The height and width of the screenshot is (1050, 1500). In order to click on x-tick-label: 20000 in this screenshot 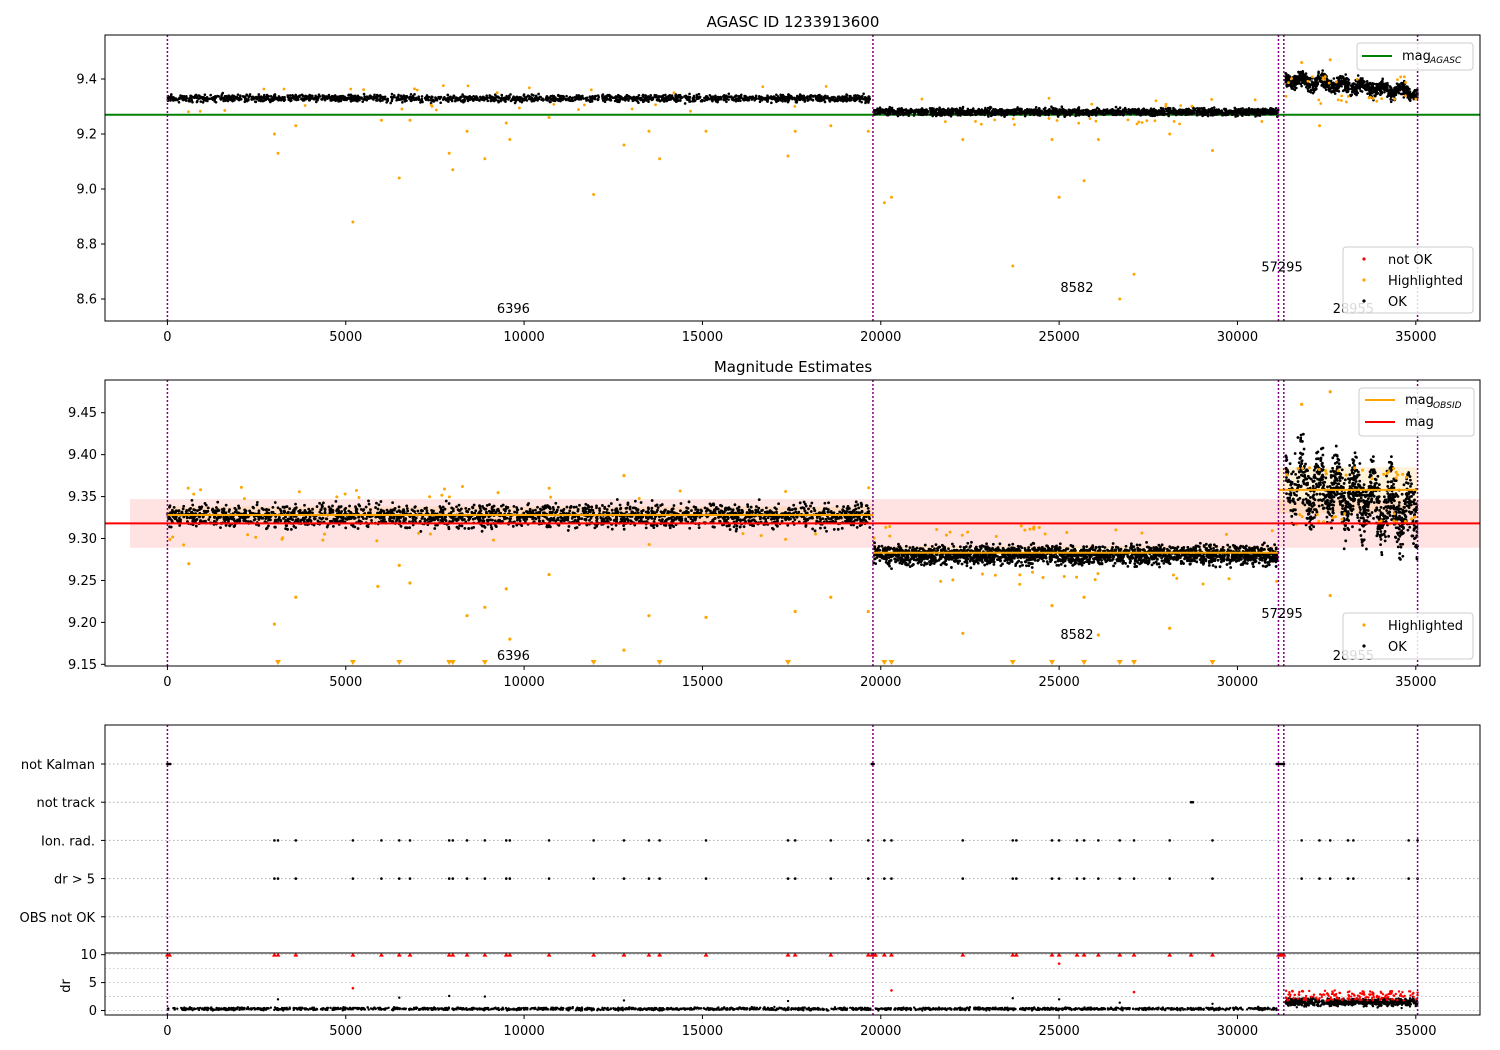, I will do `click(880, 337)`.